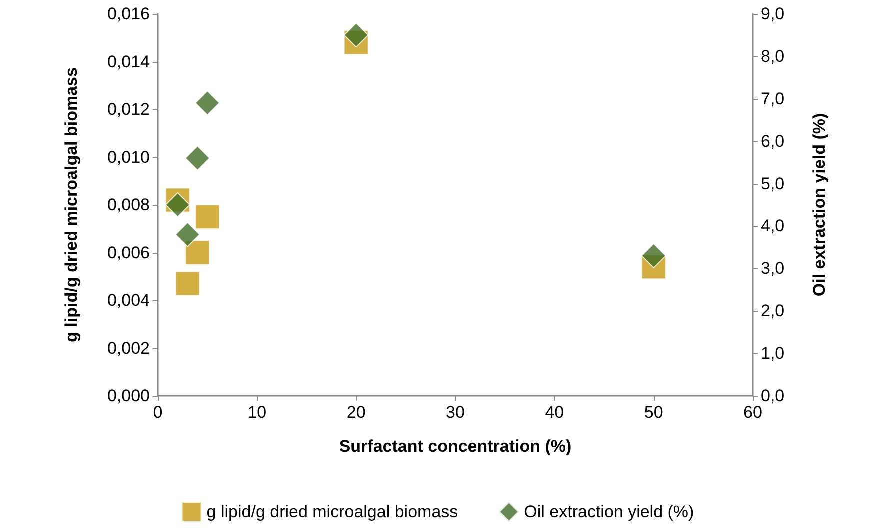 The width and height of the screenshot is (875, 530). Describe the element at coordinates (356, 412) in the screenshot. I see `x-tick-label: 20` at that location.